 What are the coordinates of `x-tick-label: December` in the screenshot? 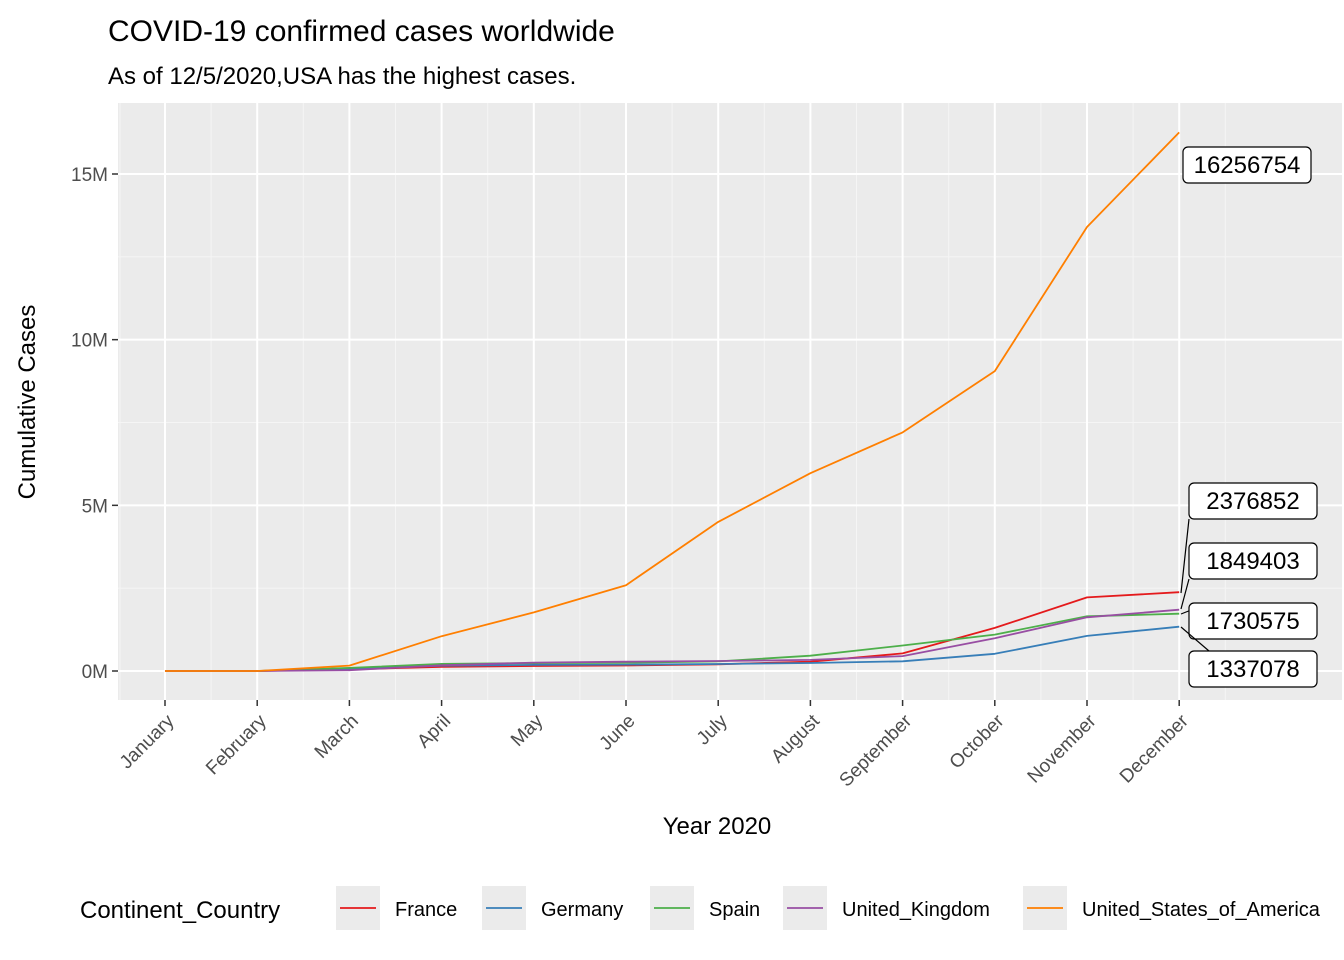 It's located at (1154, 748).